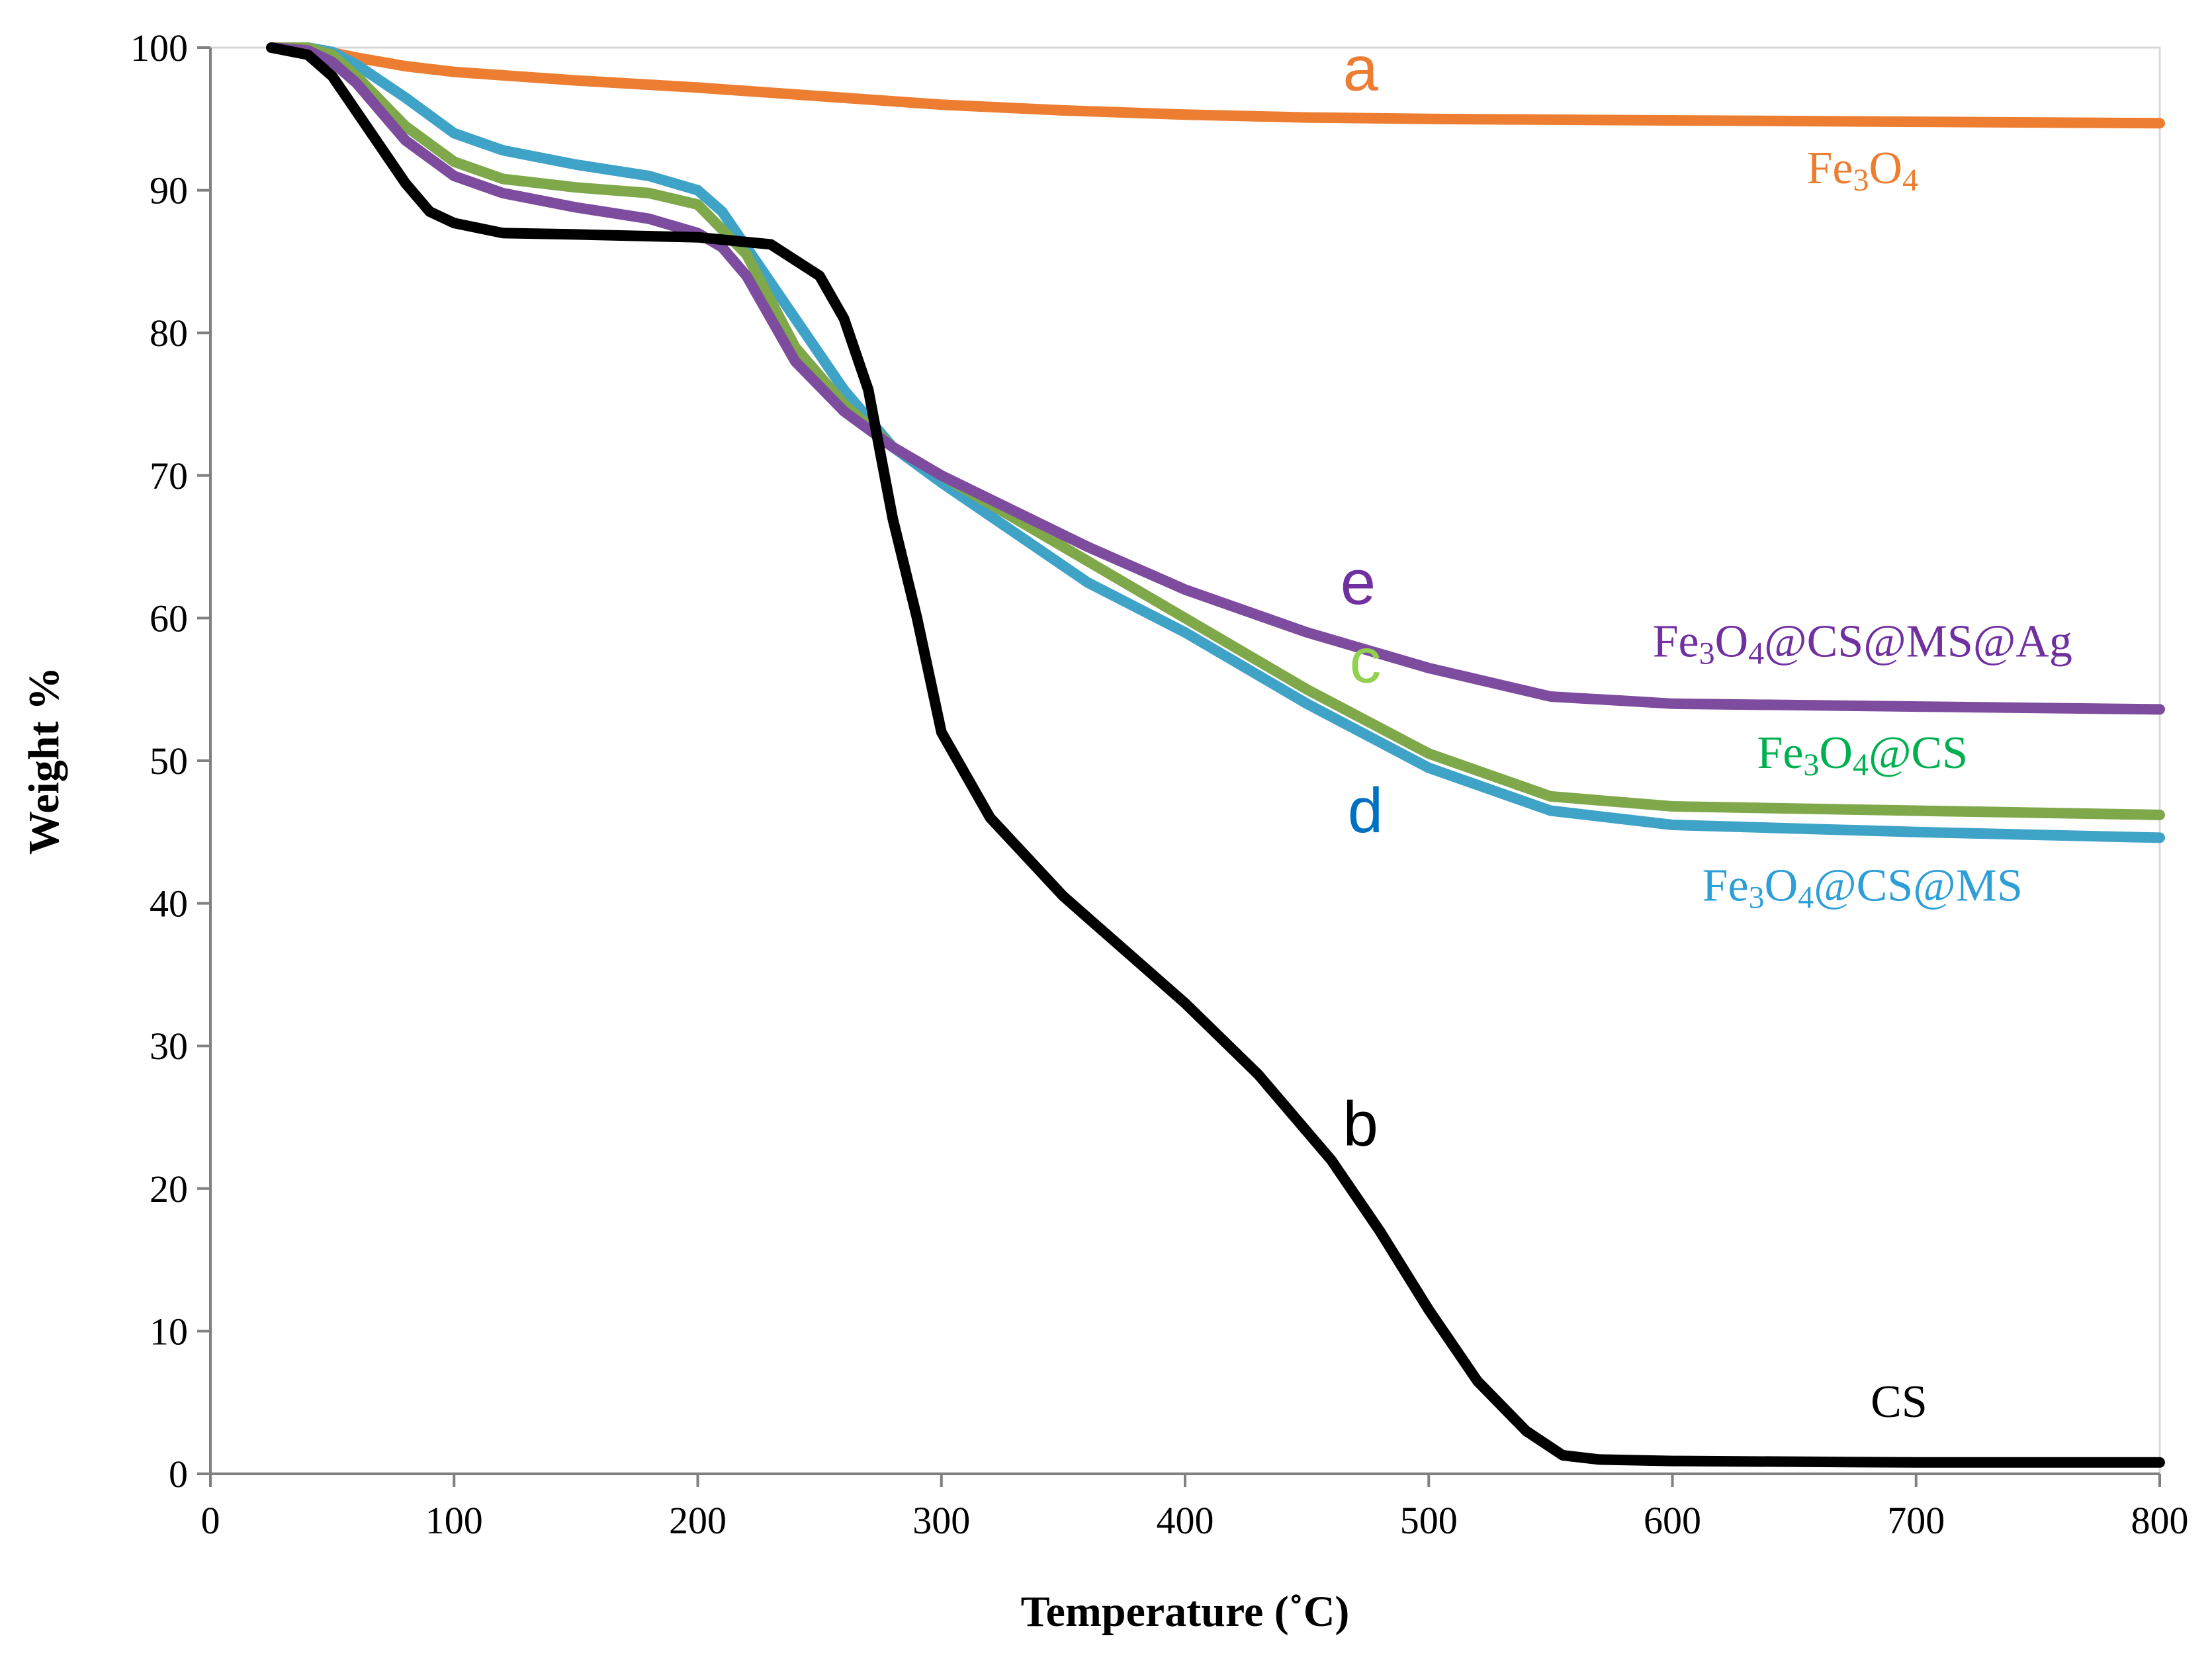 The width and height of the screenshot is (2212, 1663). What do you see at coordinates (169, 1046) in the screenshot?
I see `y-tick-label: 30` at bounding box center [169, 1046].